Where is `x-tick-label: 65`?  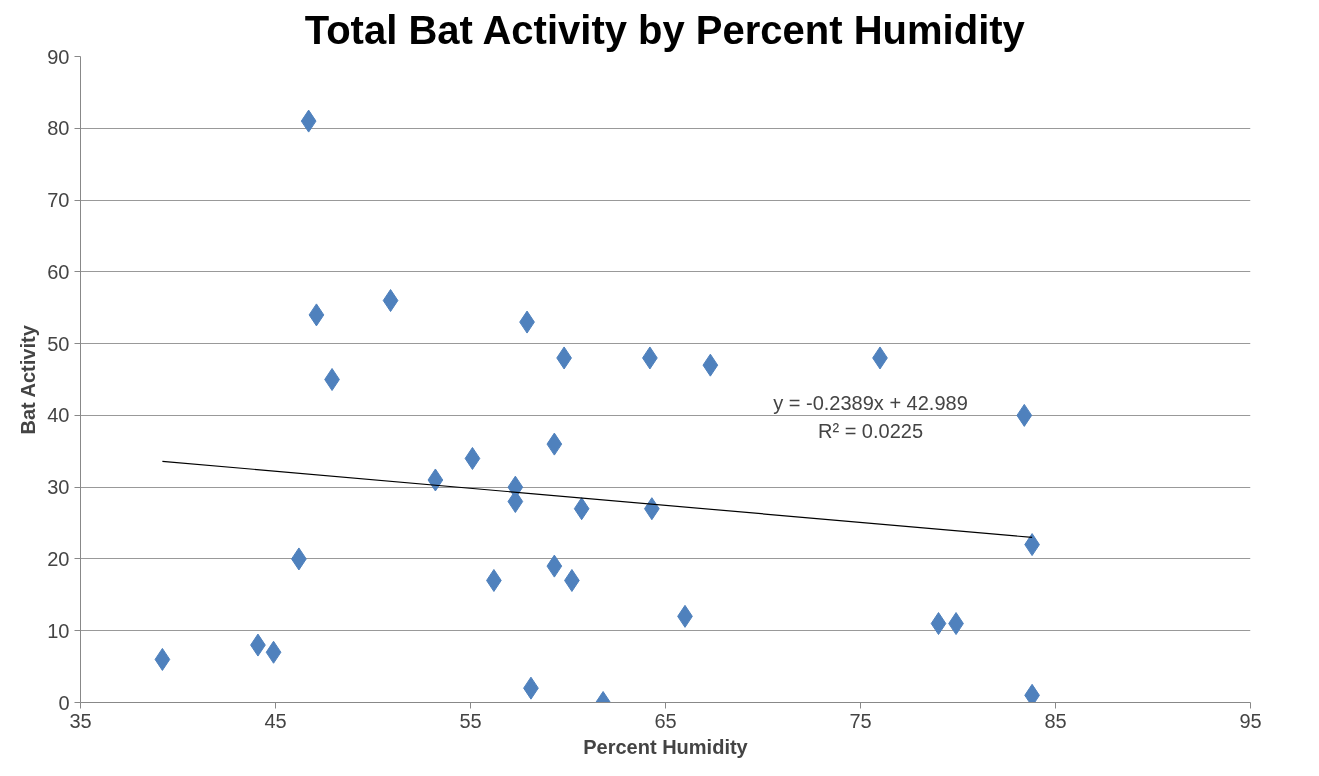
x-tick-label: 65 is located at coordinates (665, 720).